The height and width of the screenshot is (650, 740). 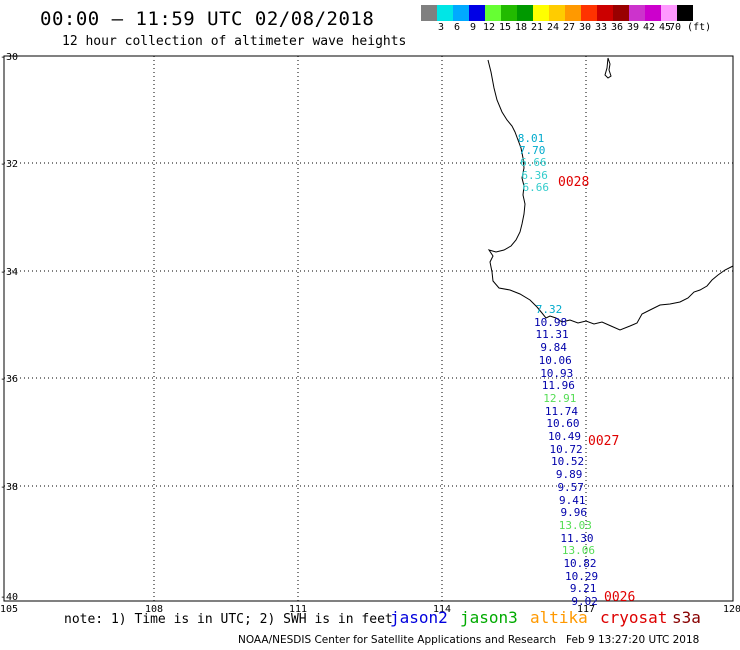 I want to click on wave-height-value: 9.57, so click(x=570, y=487).